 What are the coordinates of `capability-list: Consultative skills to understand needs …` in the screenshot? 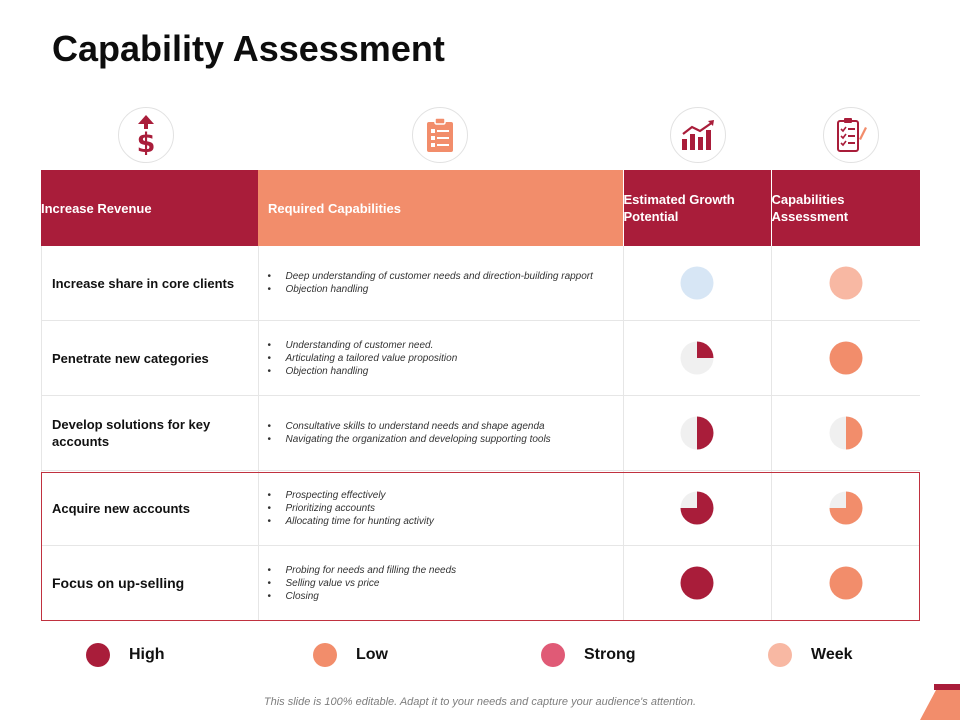 It's located at (445, 433).